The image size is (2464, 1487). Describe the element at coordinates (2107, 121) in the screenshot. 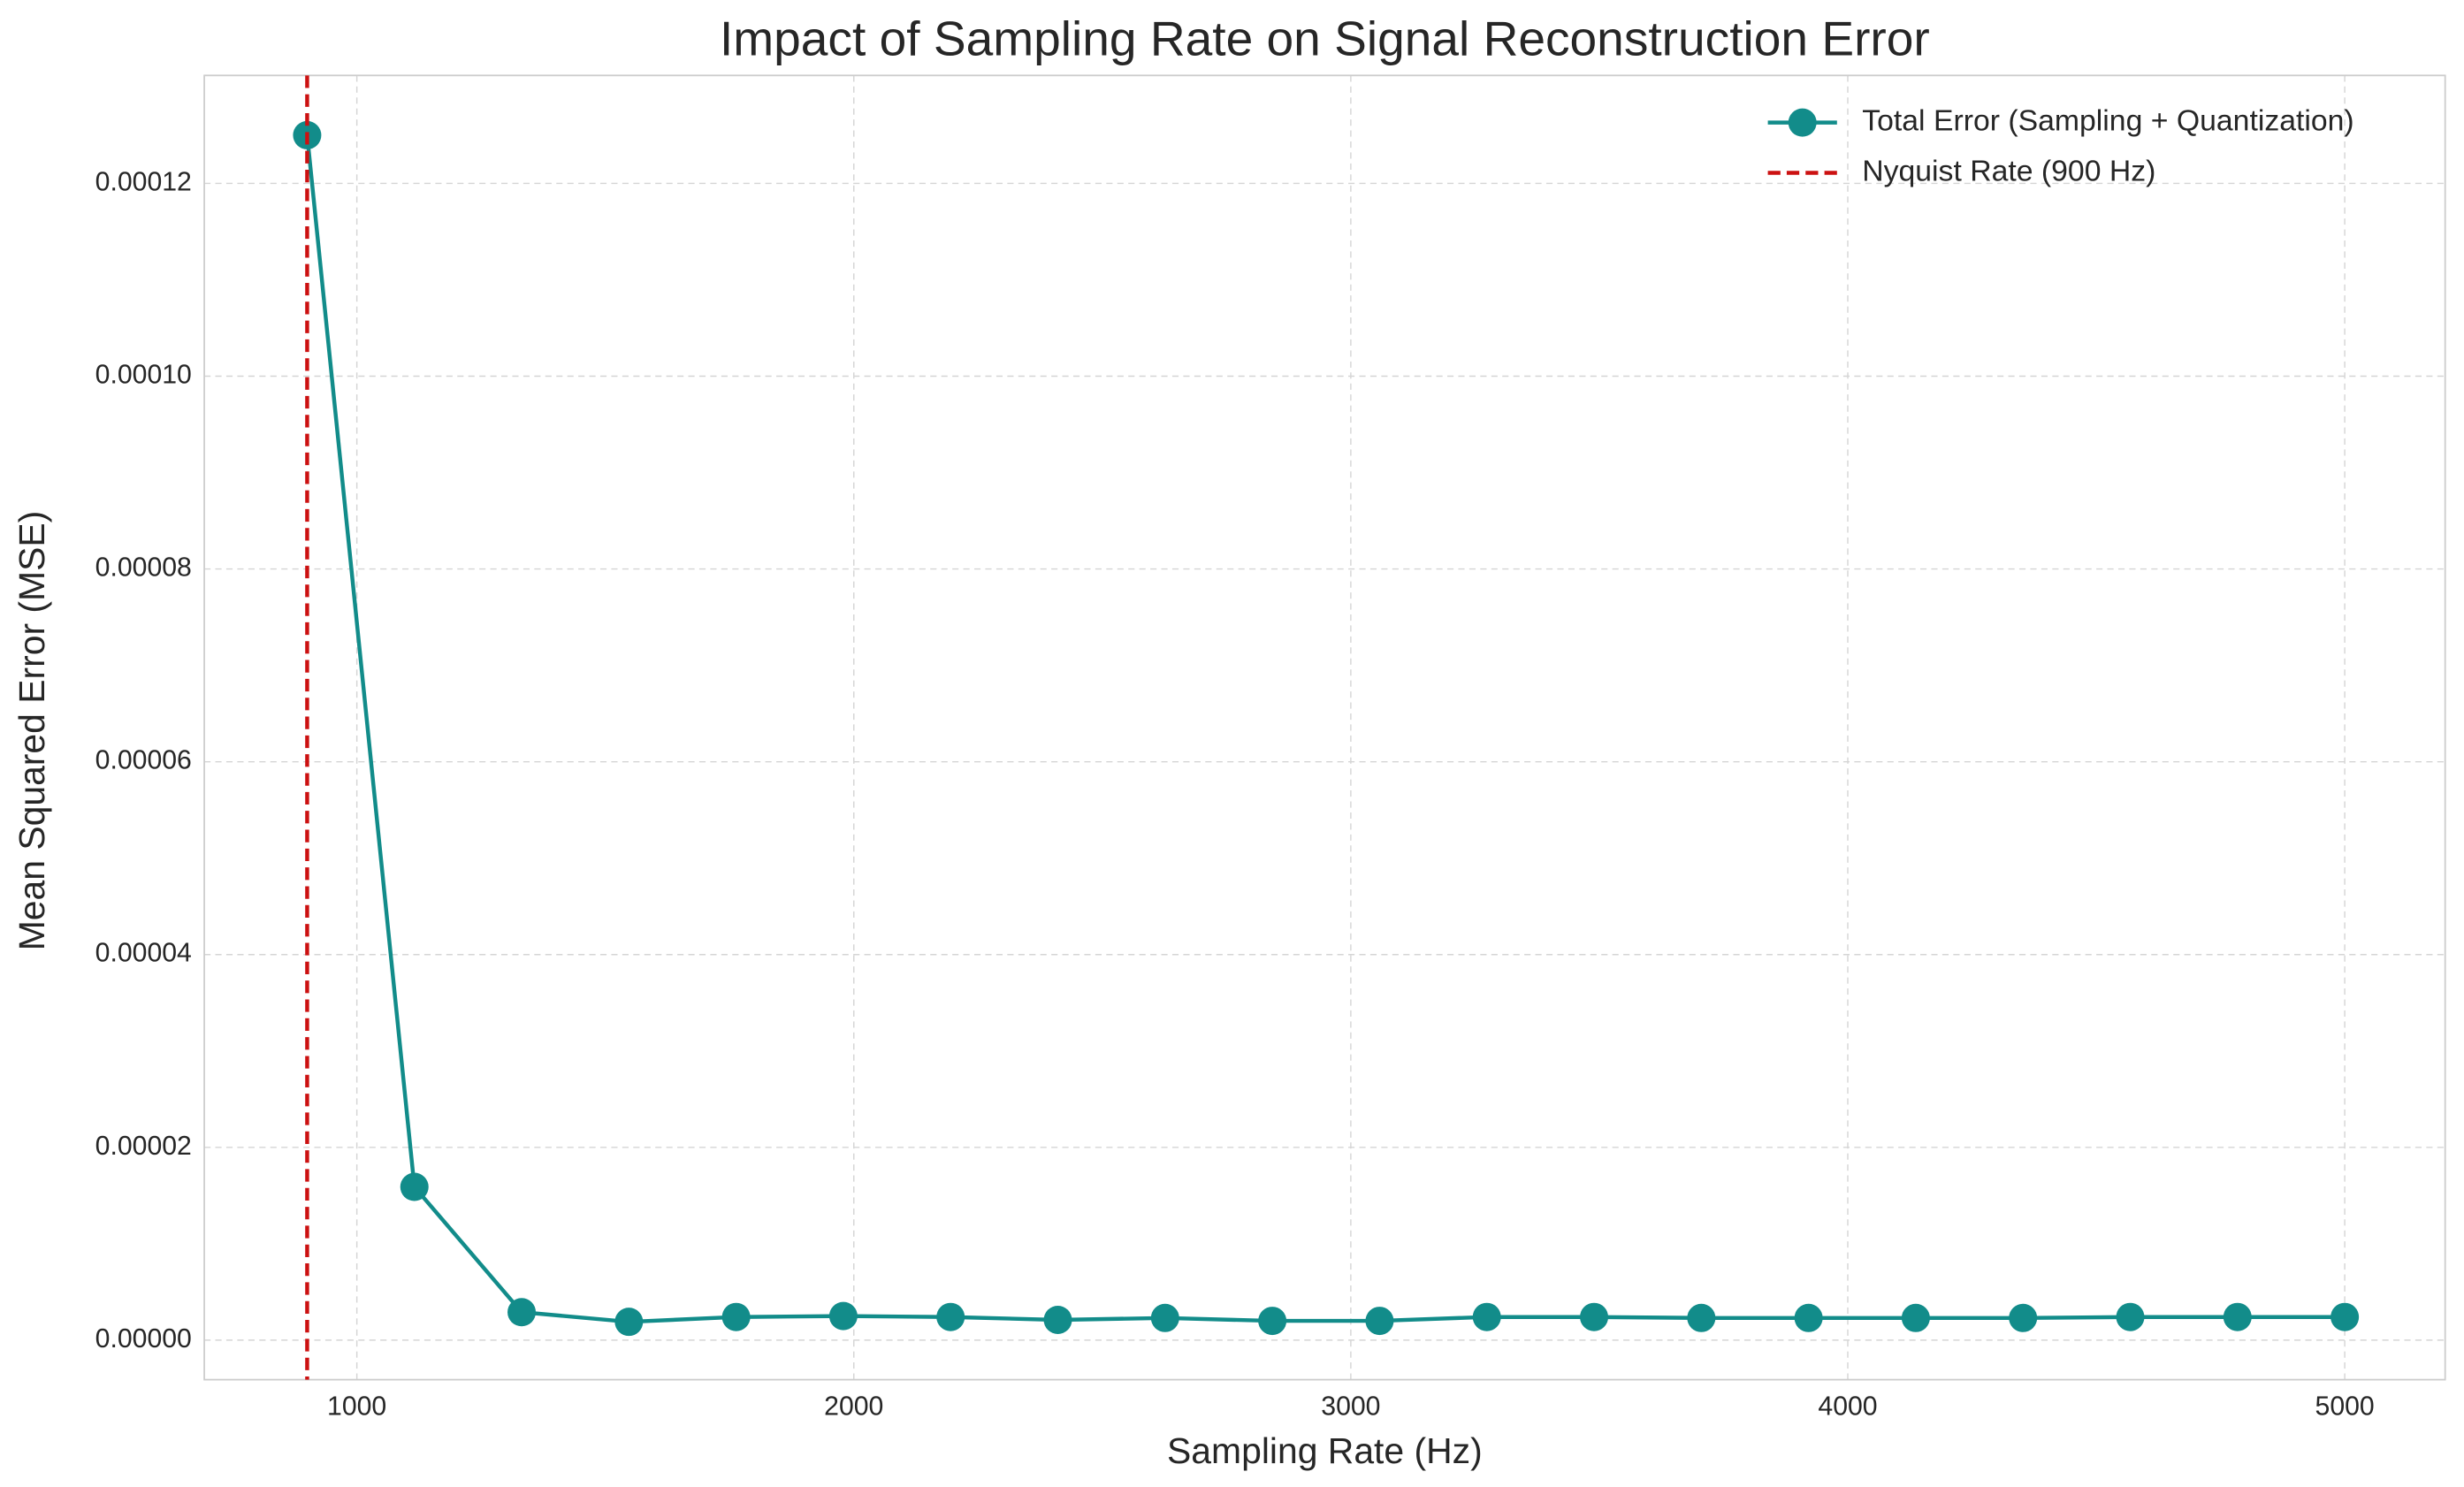

I see `legend-label: Total Error (Sampling + Quantization)` at that location.